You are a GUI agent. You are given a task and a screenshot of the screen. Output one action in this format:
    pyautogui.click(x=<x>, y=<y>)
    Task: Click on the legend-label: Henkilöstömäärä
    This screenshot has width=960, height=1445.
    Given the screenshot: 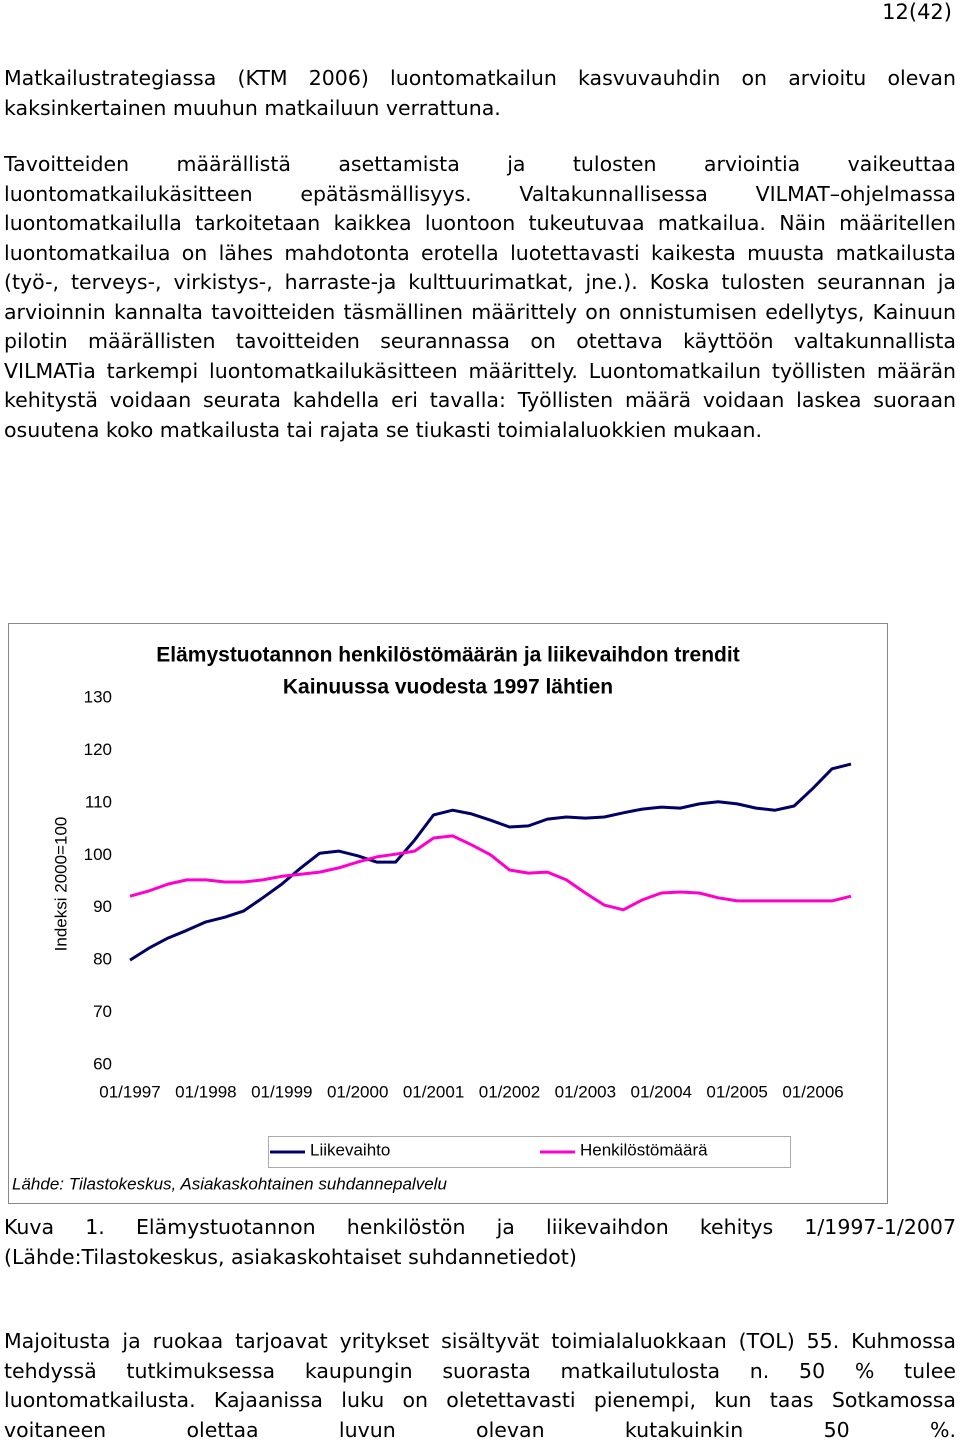 What is the action you would take?
    pyautogui.click(x=644, y=1149)
    